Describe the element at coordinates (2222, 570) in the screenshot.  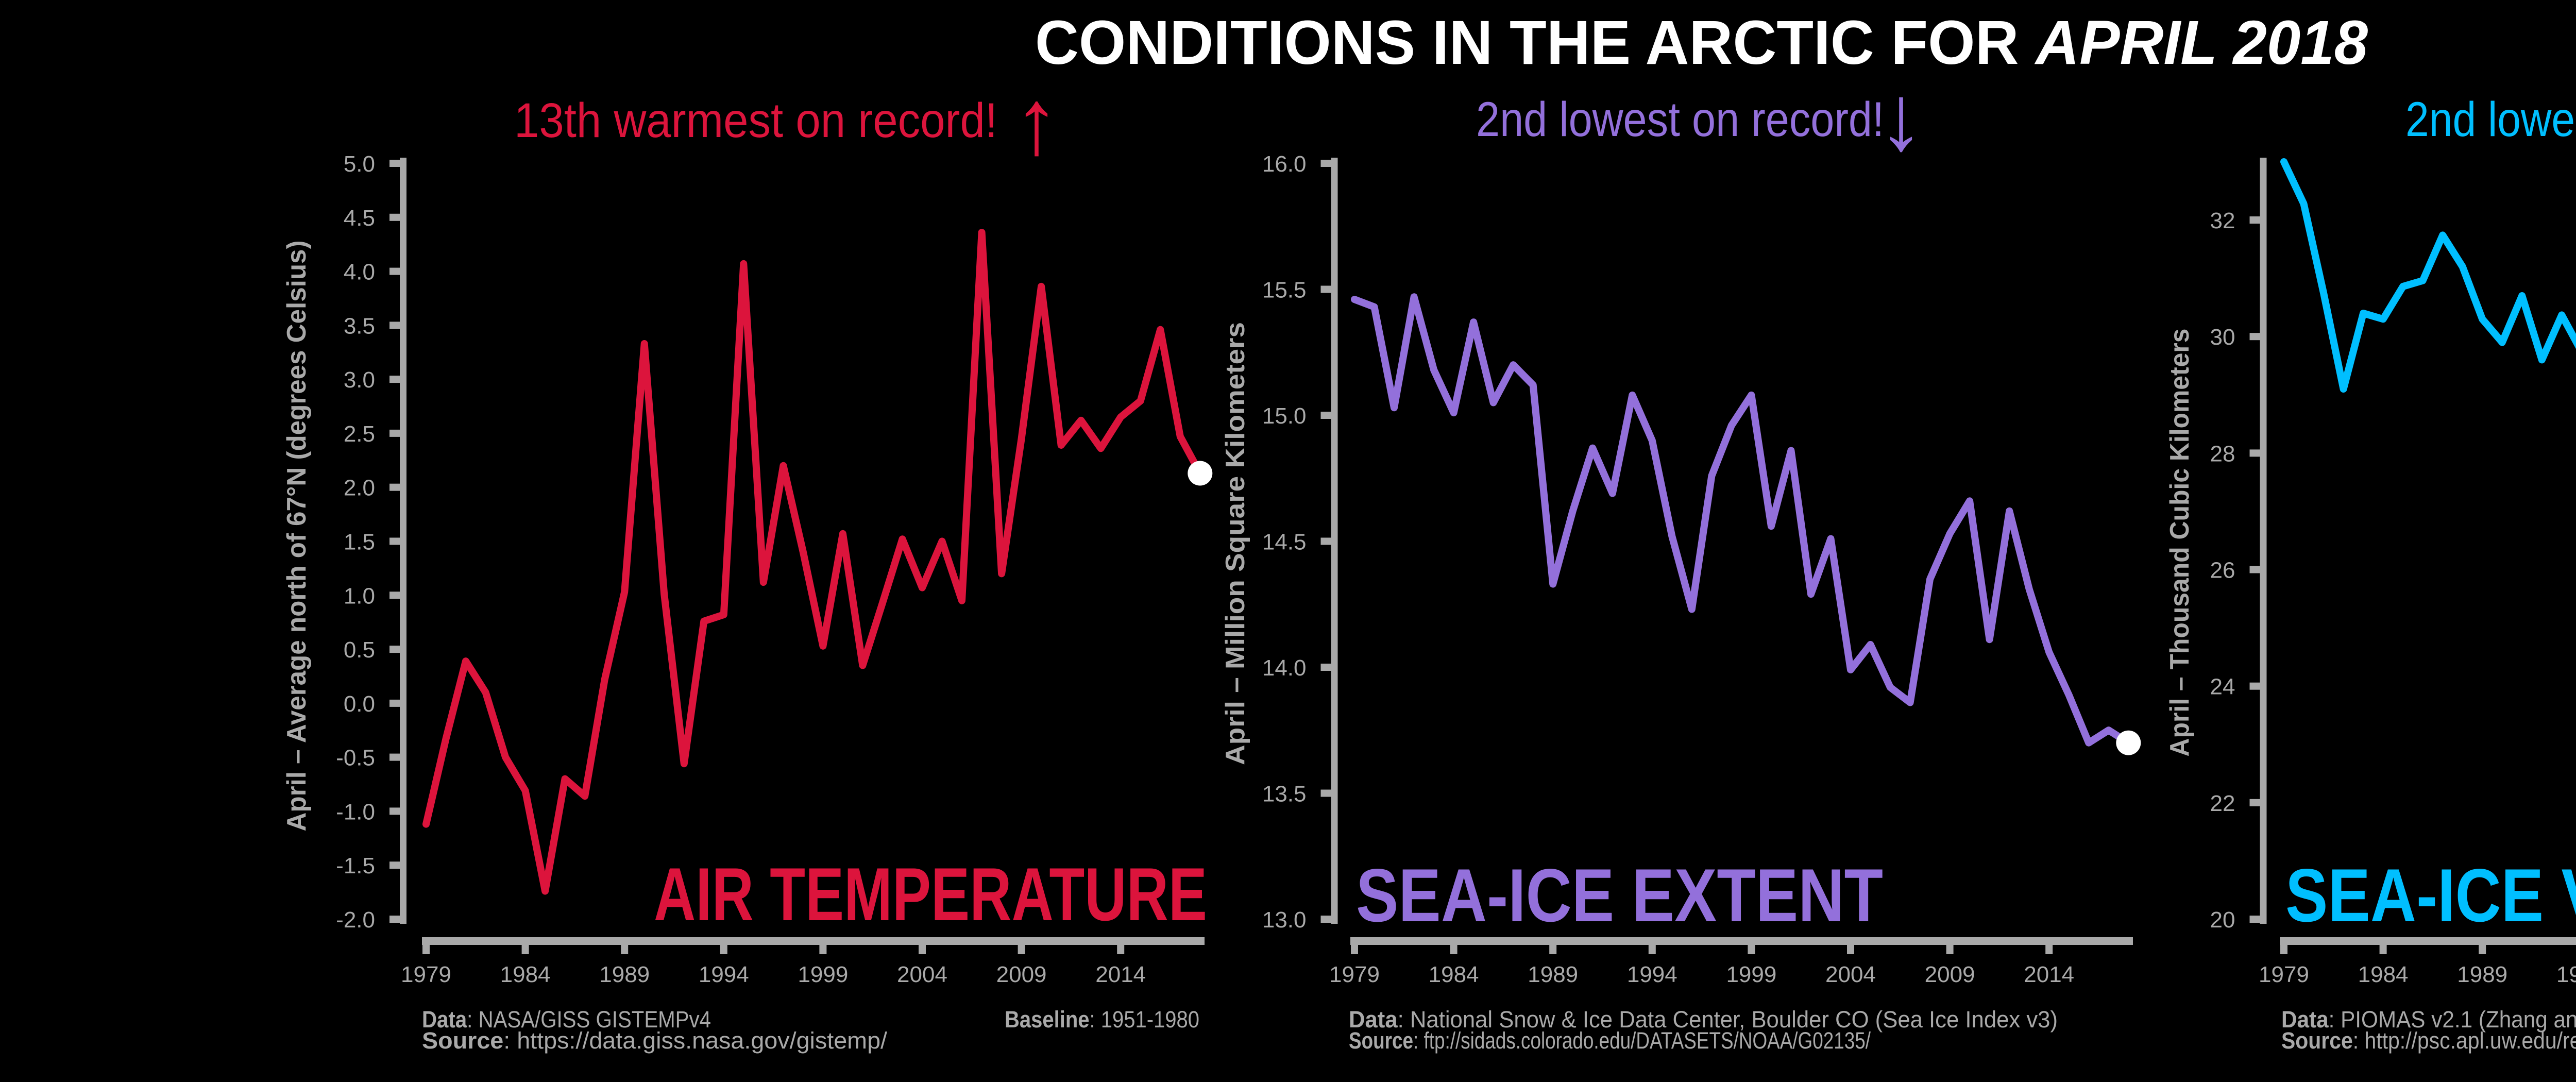
I see `svg-text: 26` at that location.